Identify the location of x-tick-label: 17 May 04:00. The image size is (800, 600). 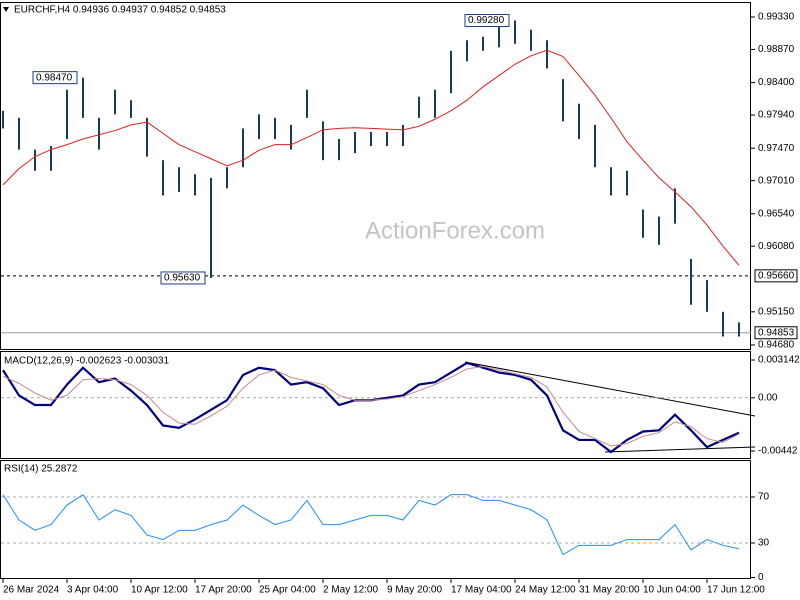
(481, 590).